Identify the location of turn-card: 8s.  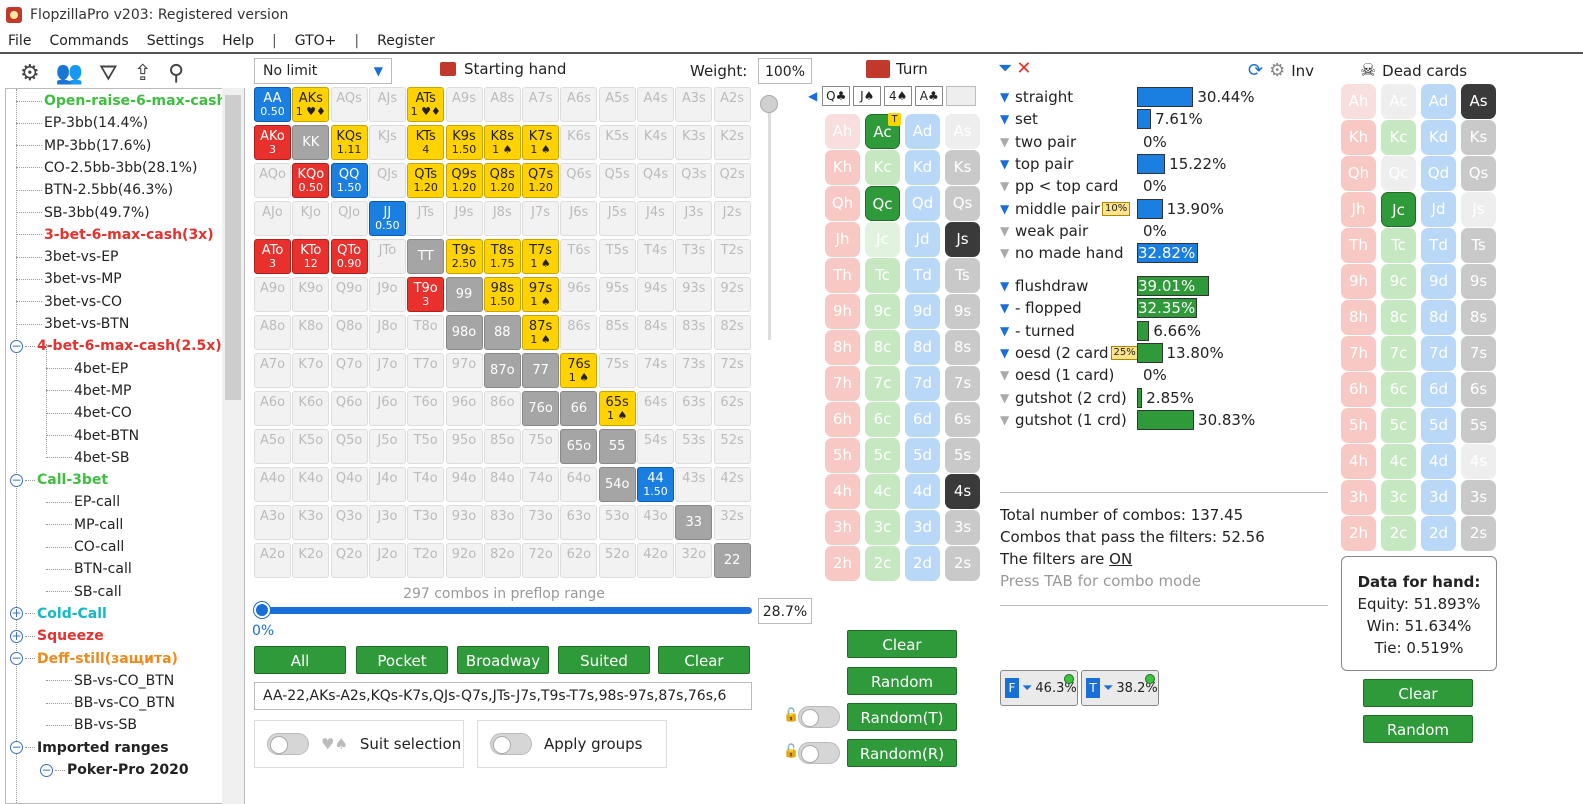
(962, 347).